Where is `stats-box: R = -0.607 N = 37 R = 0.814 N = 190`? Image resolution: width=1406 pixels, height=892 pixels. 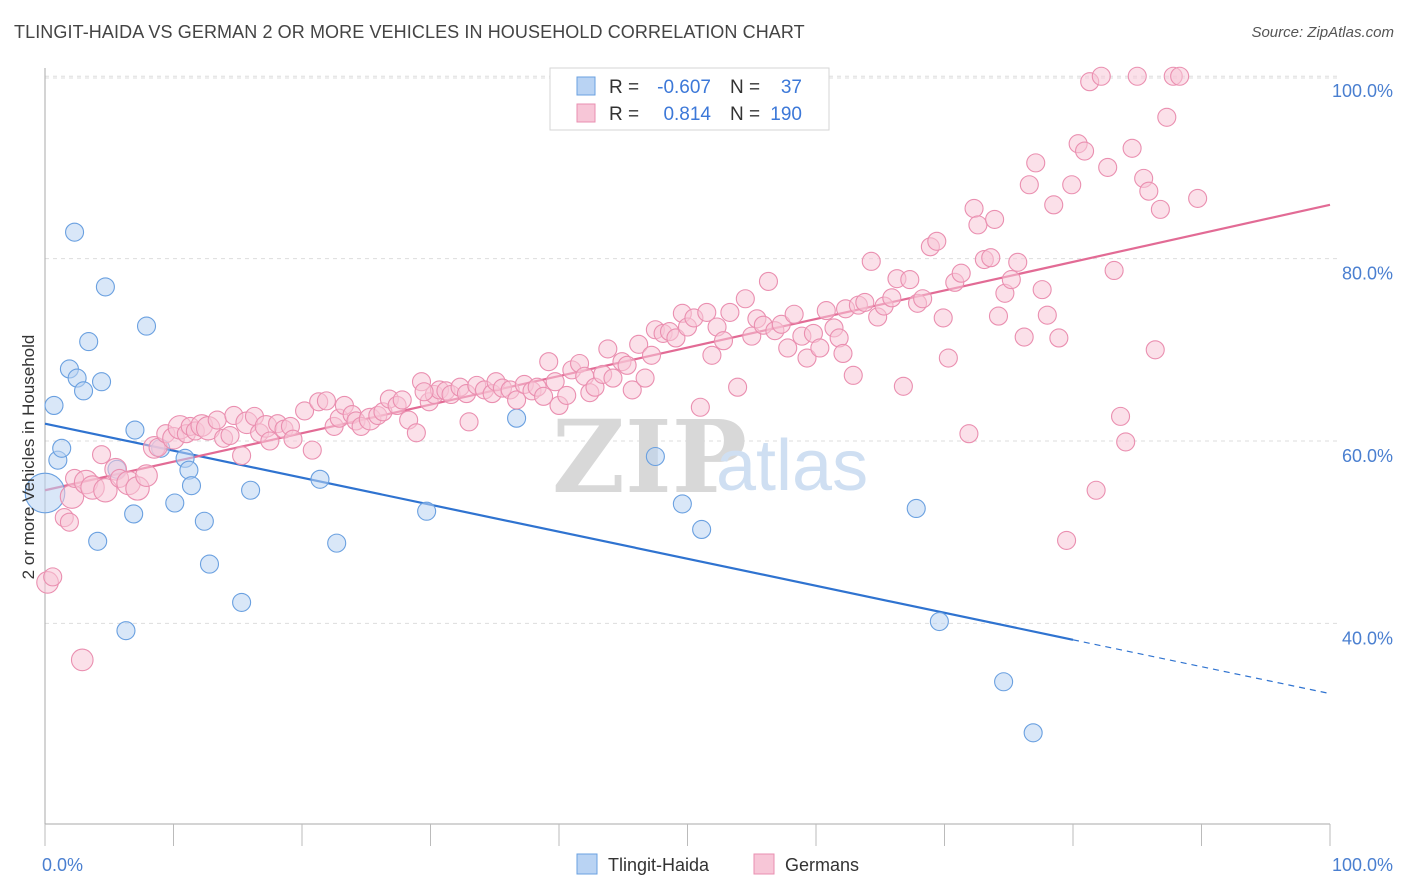
stats-box: R = -0.607 N = 37 R = 0.814 N = 190 is located at coordinates (689, 99).